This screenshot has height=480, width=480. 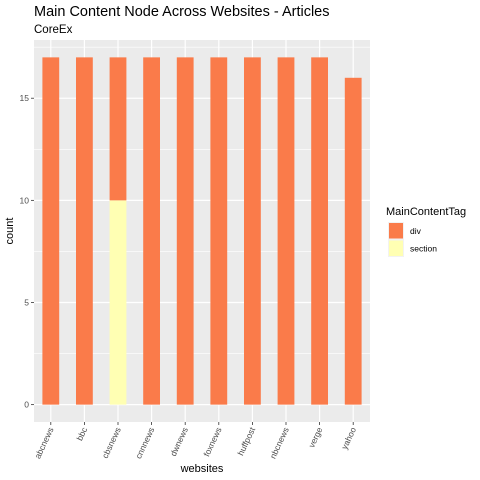 What do you see at coordinates (396, 248) in the screenshot?
I see `legend-swatch-section` at bounding box center [396, 248].